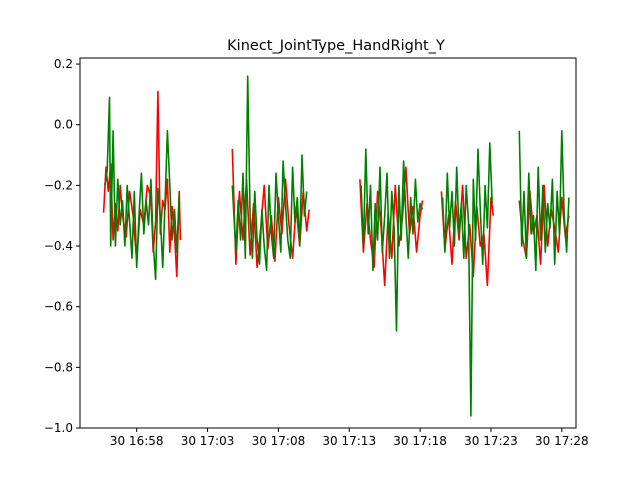 Image resolution: width=640 pixels, height=480 pixels. What do you see at coordinates (137, 441) in the screenshot?
I see `x-tick-label: 30 16:58` at bounding box center [137, 441].